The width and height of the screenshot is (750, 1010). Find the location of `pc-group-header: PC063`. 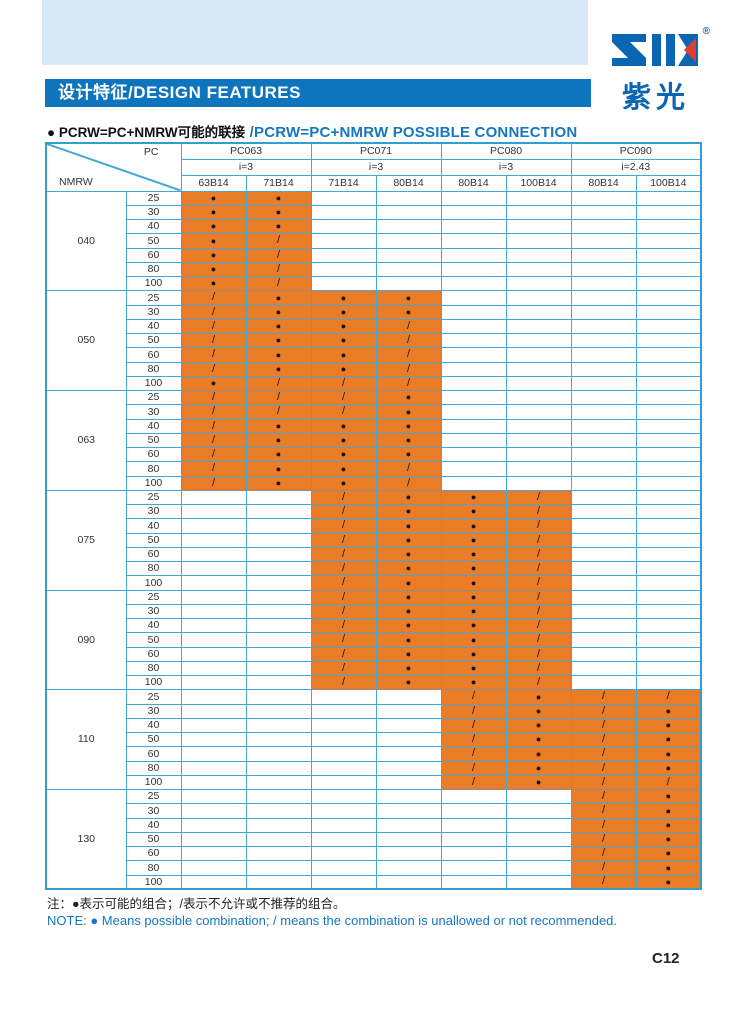

pc-group-header: PC063 is located at coordinates (246, 151).